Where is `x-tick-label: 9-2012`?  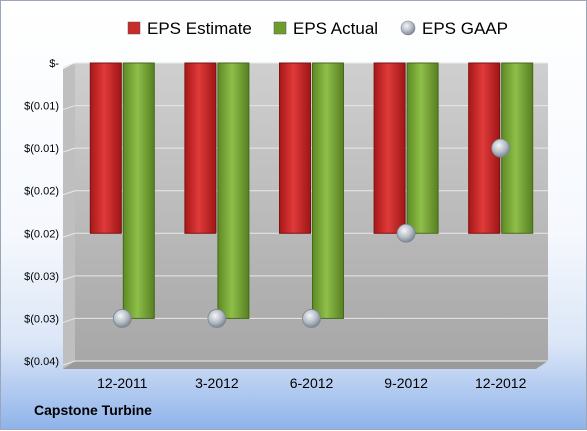 x-tick-label: 9-2012 is located at coordinates (406, 383).